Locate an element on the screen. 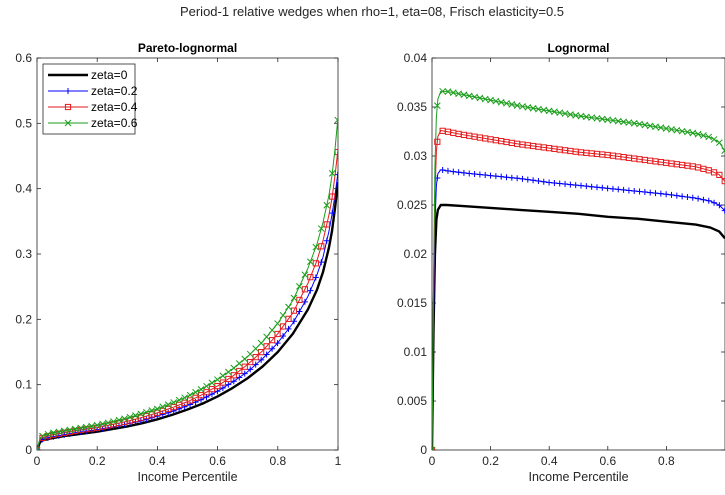 The width and height of the screenshot is (725, 495). y-tick-label: 0.025 is located at coordinates (412, 205).